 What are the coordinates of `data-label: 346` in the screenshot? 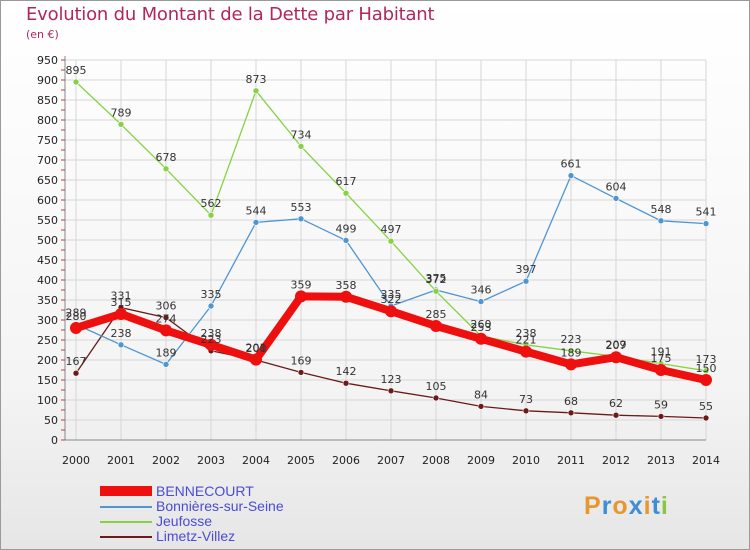 It's located at (481, 290).